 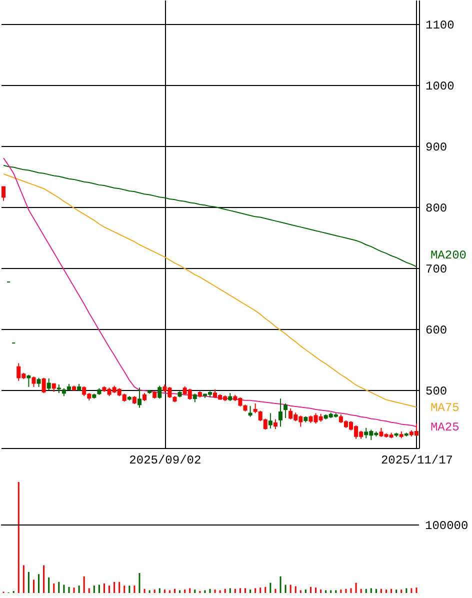 I want to click on y-tick-label: 700, so click(x=437, y=269).